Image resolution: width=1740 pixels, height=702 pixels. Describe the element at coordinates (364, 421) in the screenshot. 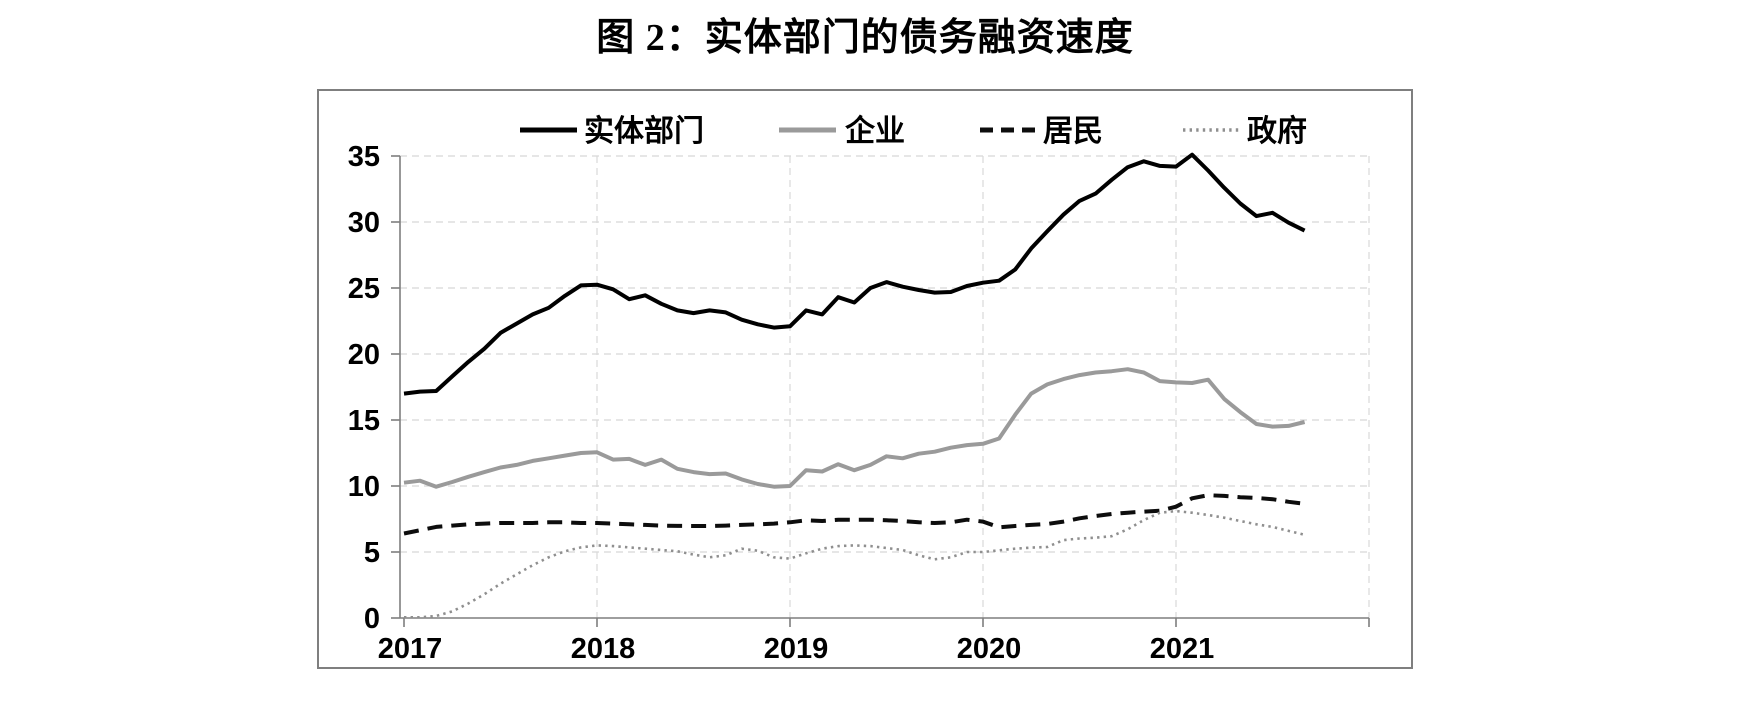

I see `y-tick-label-15: 15` at that location.